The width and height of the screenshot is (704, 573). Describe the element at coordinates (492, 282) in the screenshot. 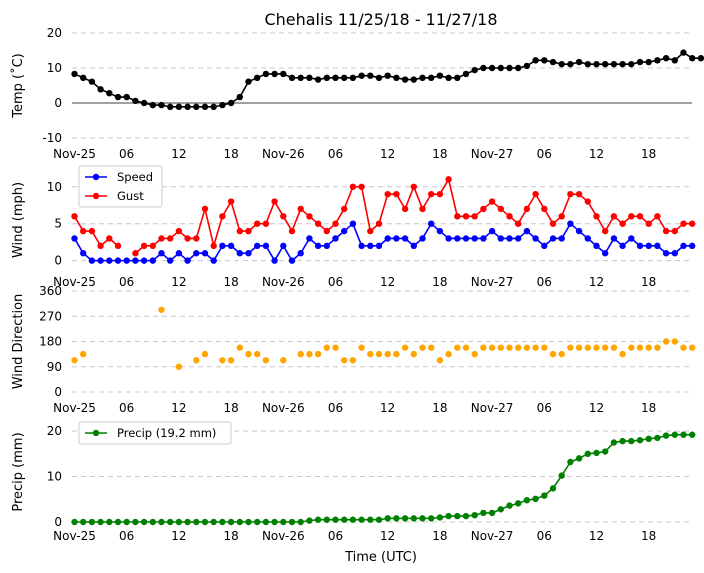

I see `wind-x-tick-label: Nov-27` at that location.